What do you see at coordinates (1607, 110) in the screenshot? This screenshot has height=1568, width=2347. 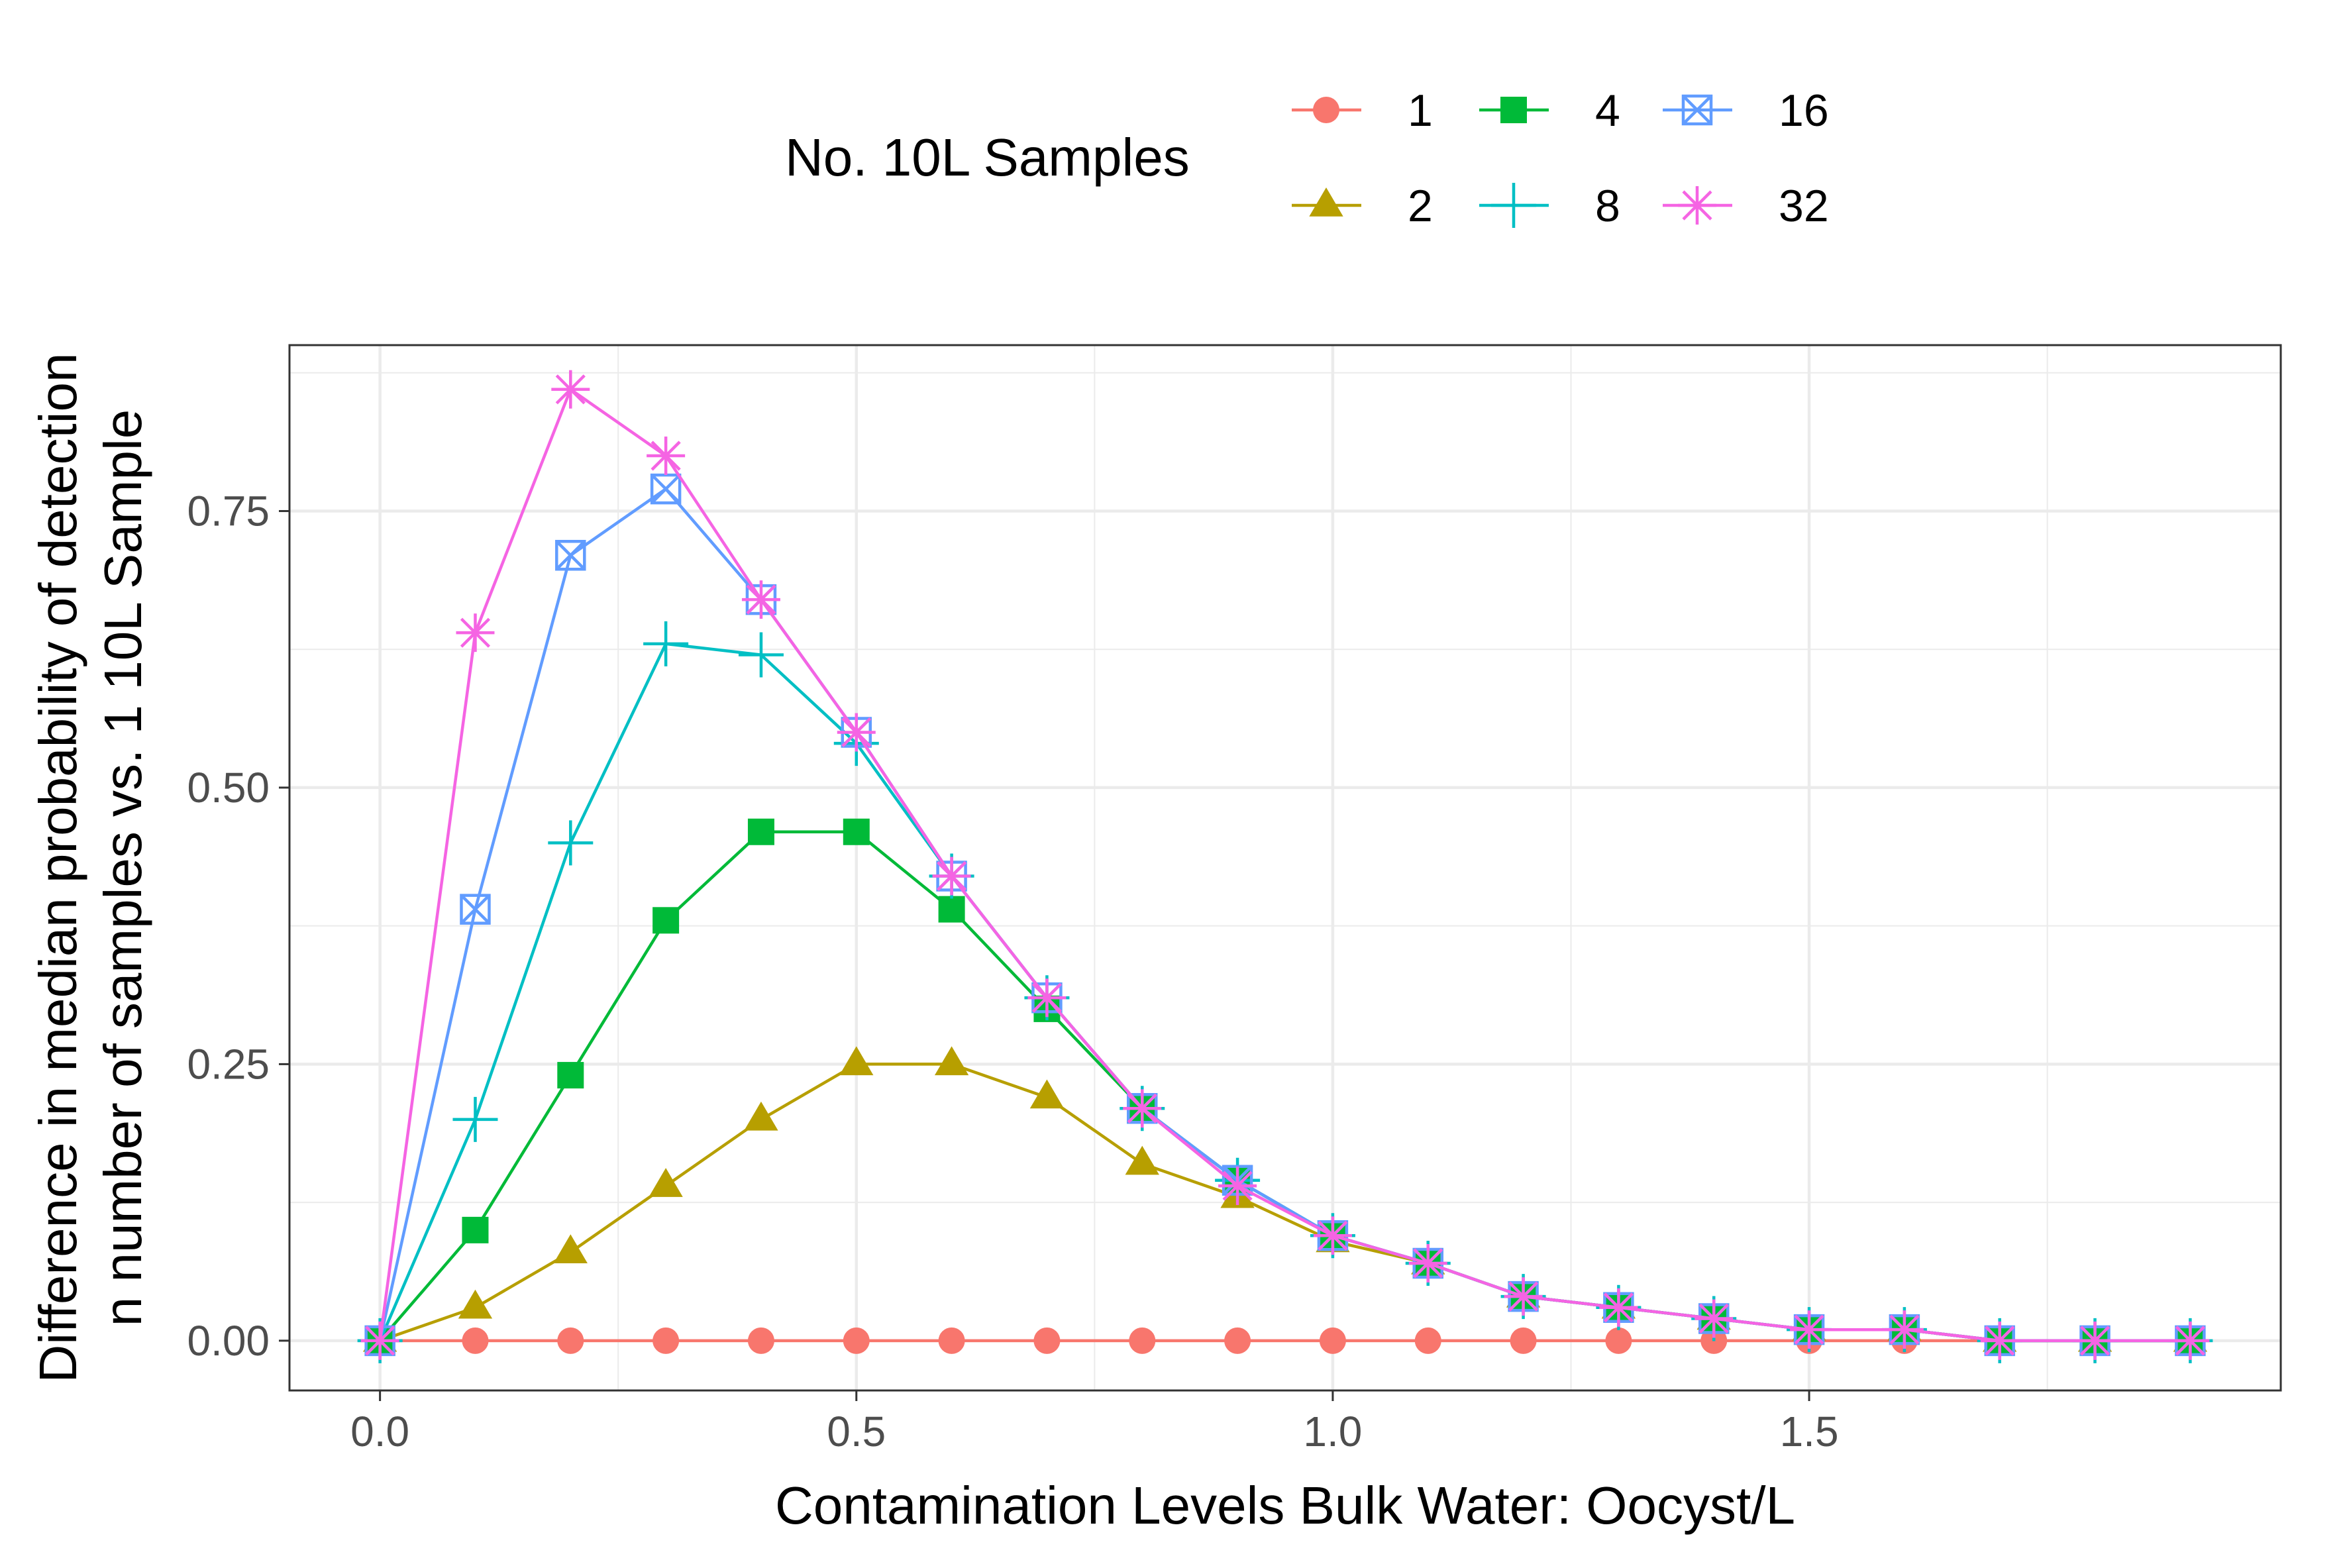 I see `legend-label: 4` at bounding box center [1607, 110].